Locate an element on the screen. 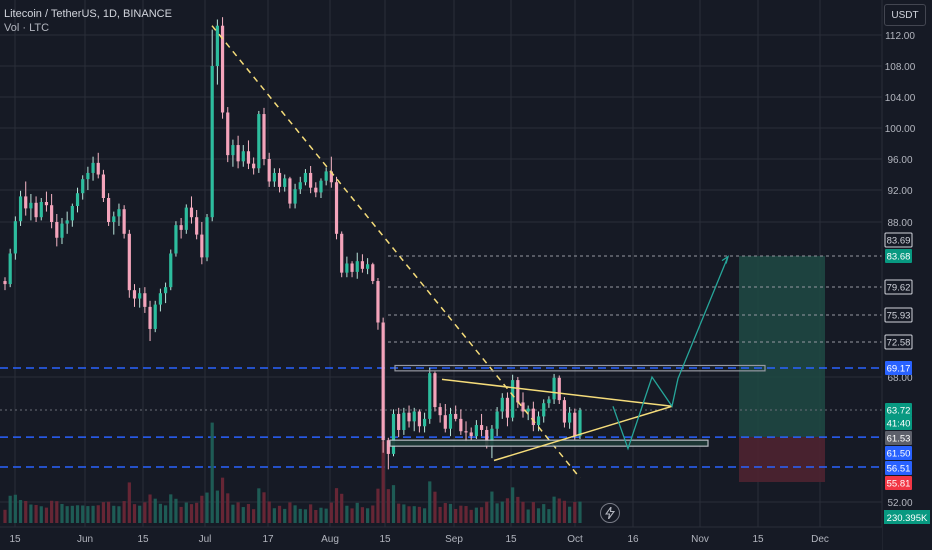 This screenshot has height=550, width=932. price-tick-label: 104.00 is located at coordinates (900, 98).